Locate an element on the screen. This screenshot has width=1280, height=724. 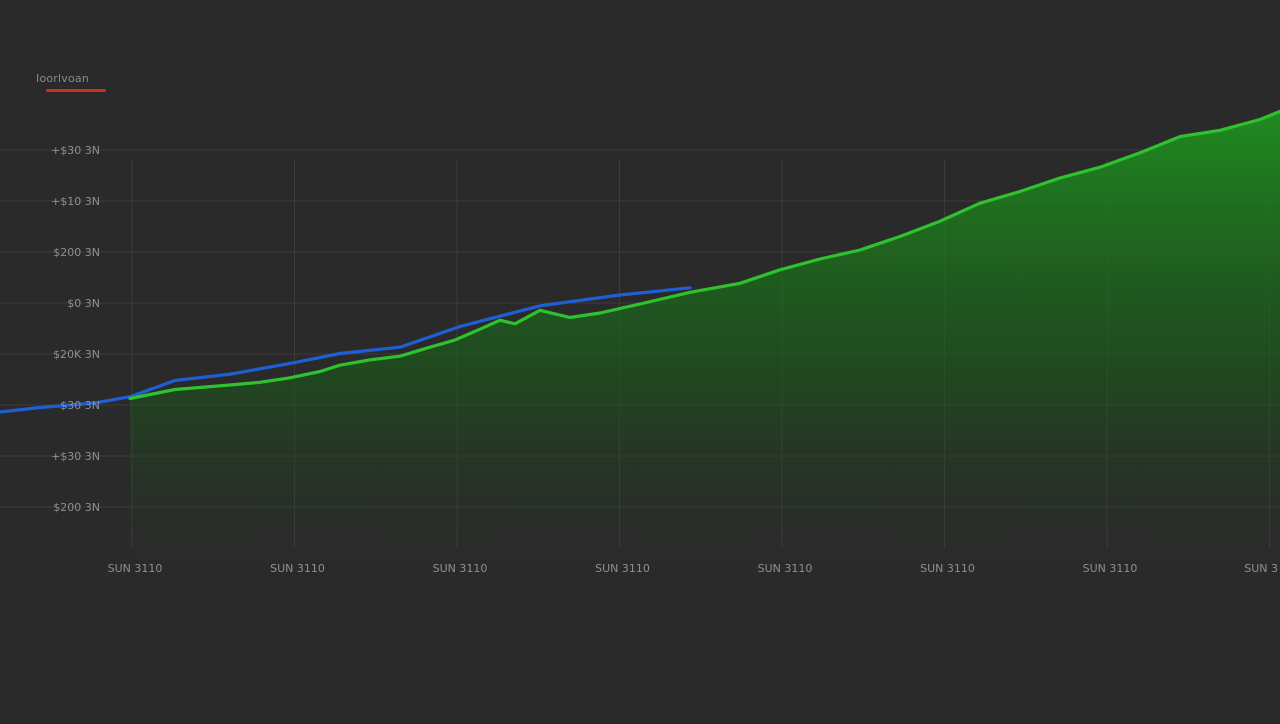
y-tick-label: $0 3N is located at coordinates (83, 303).